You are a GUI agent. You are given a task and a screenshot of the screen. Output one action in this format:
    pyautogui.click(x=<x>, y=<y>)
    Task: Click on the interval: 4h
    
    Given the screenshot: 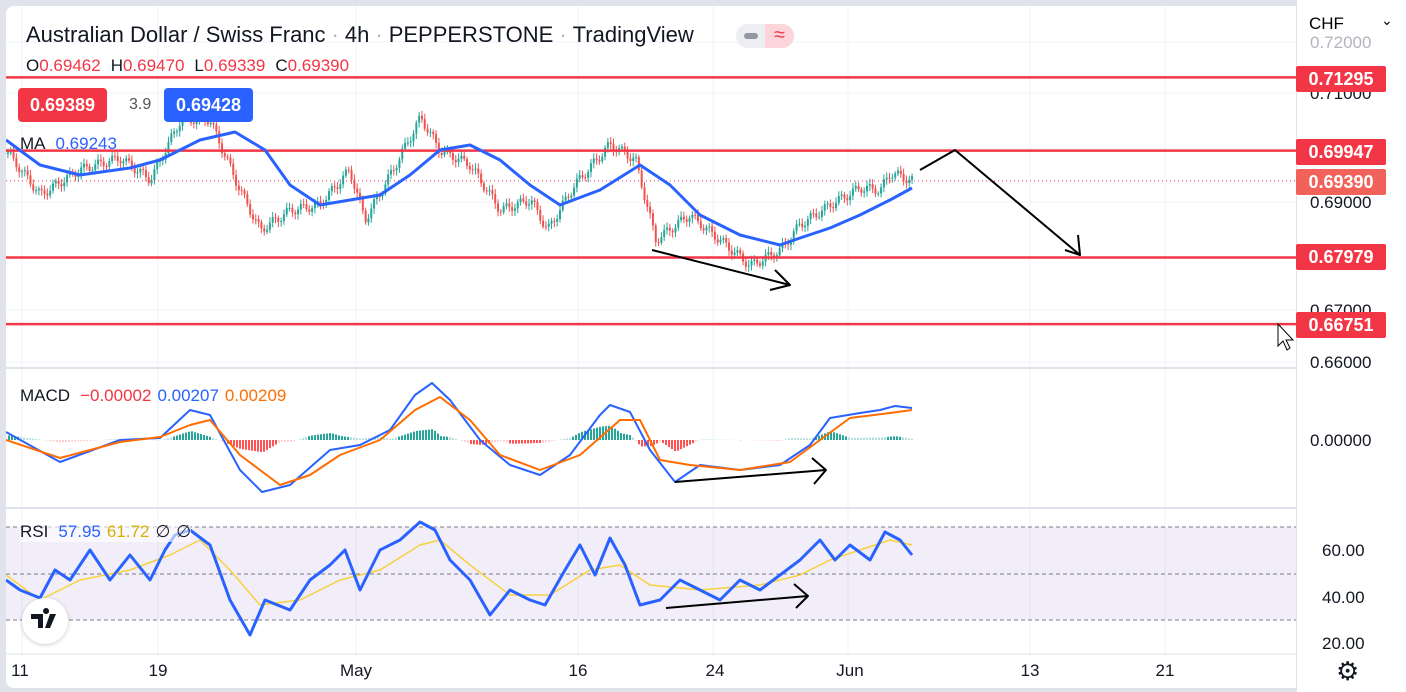 What is the action you would take?
    pyautogui.click(x=357, y=34)
    